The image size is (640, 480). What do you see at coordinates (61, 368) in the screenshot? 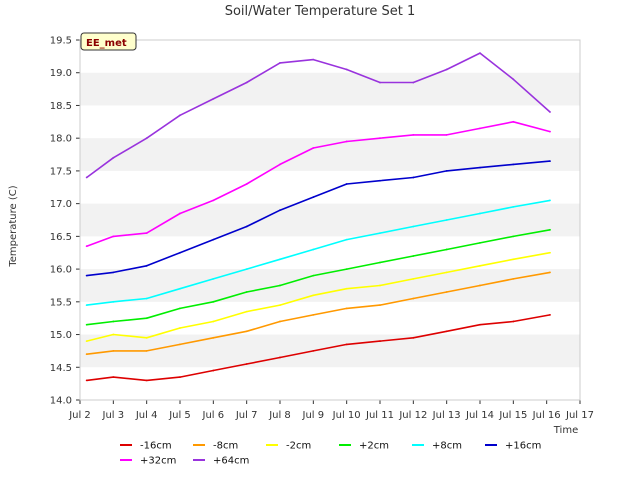
I see `y-tick-label: 14.5` at bounding box center [61, 368].